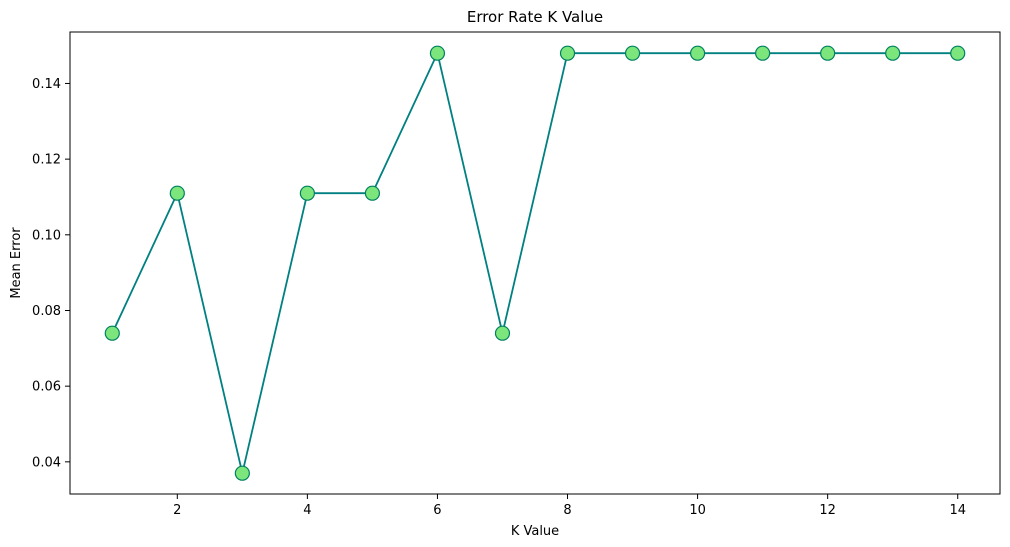 This screenshot has width=1010, height=547. I want to click on y-tick-label: 0.04, so click(46, 462).